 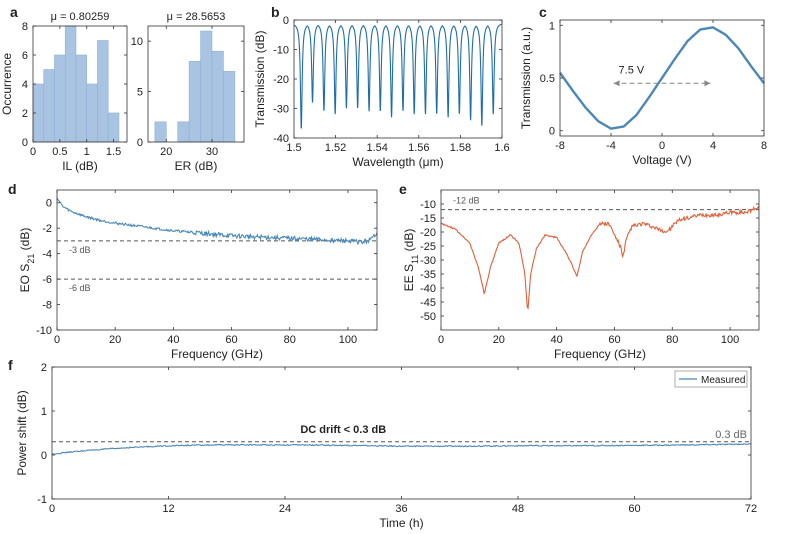 I want to click on x-tick-label: 1.52, so click(x=335, y=148).